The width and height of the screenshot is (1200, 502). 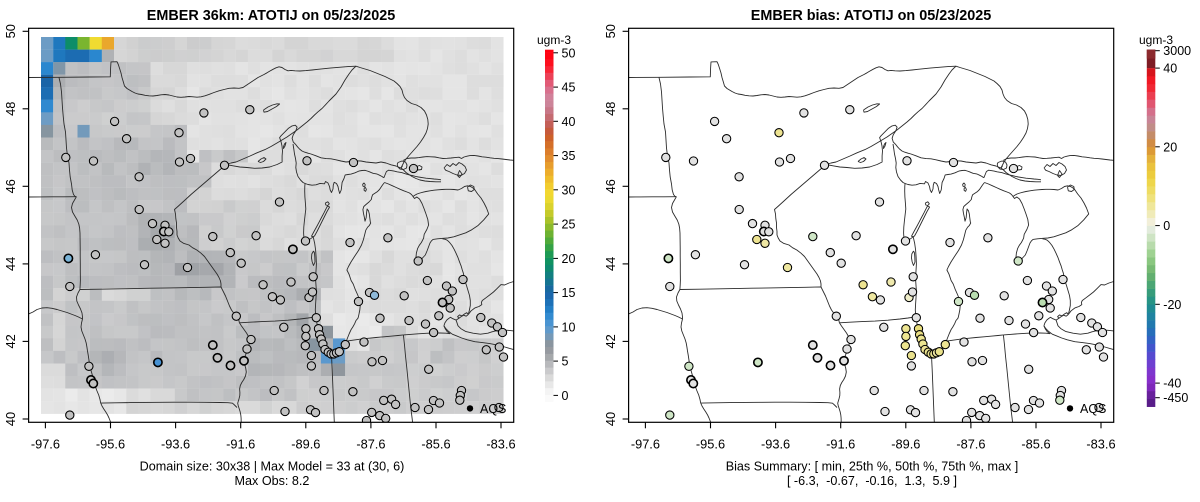 I want to click on svg-text:EMBER 36km: ATOTIJ on 05/23/20: EMBER 36km: ATOTIJ on 05/23/2025, so click(x=271, y=16).